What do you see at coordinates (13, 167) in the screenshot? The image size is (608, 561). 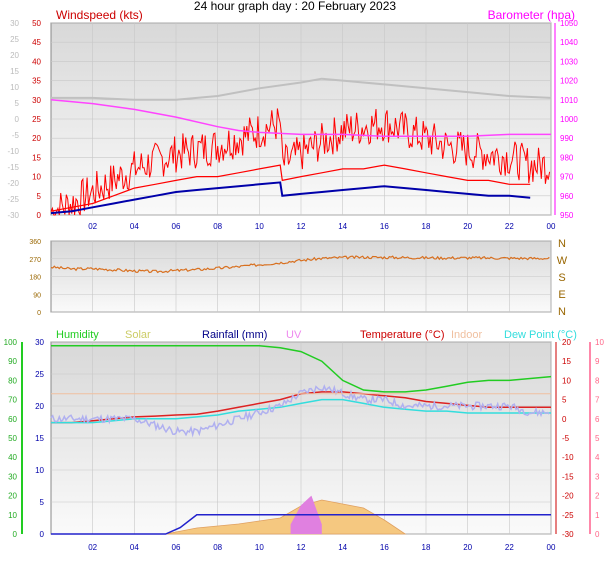 I see `secondary-tick-label: -15` at bounding box center [13, 167].